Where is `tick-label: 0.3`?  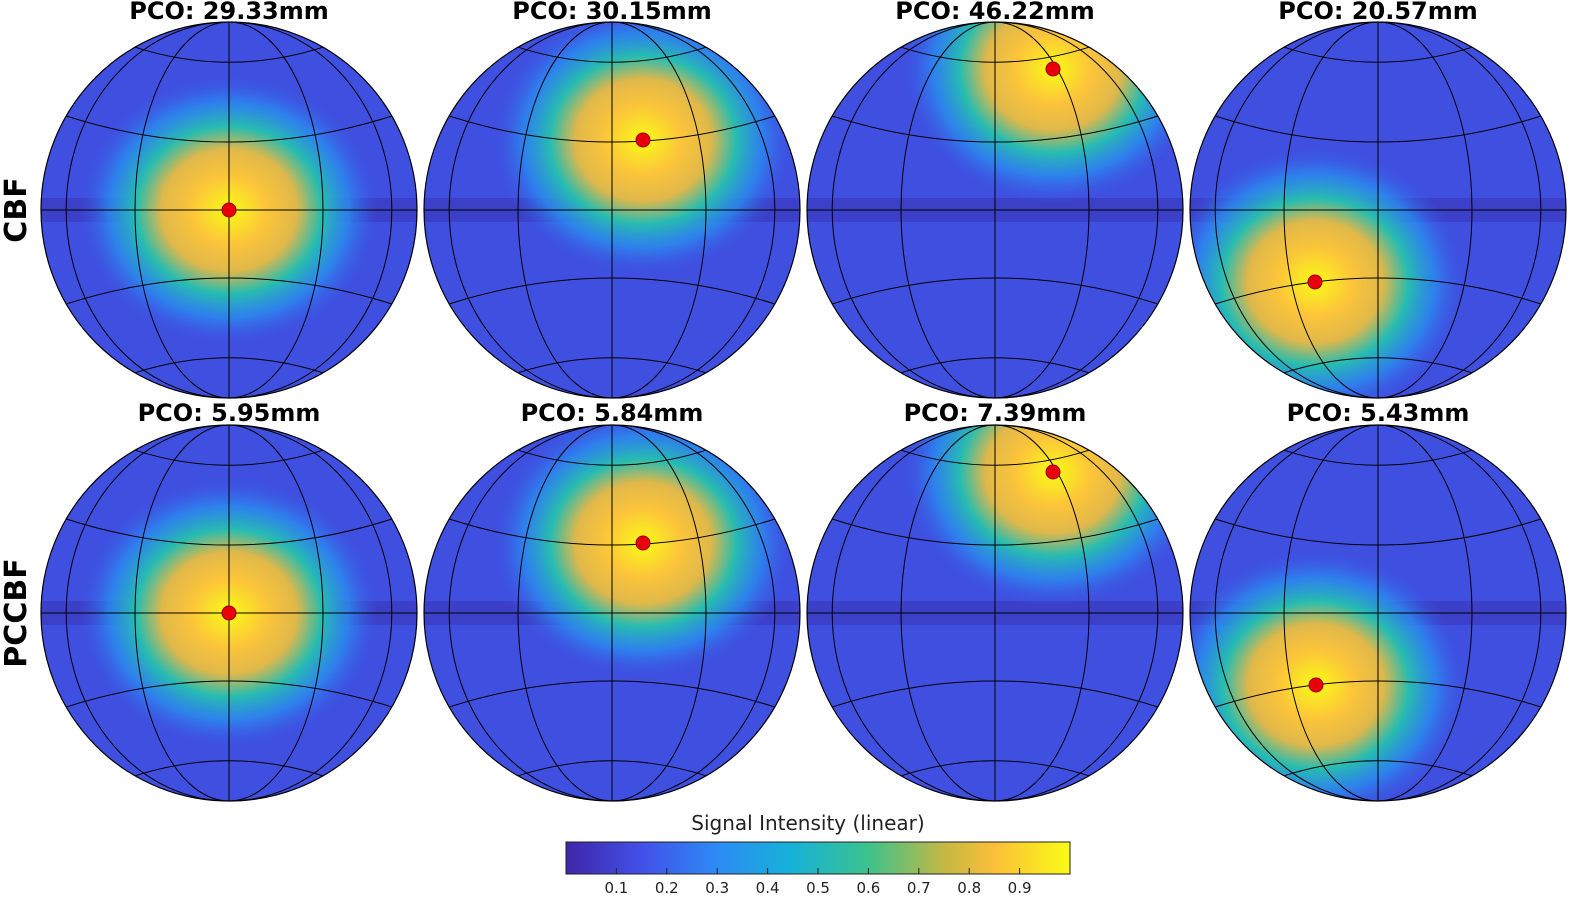 tick-label: 0.3 is located at coordinates (717, 888).